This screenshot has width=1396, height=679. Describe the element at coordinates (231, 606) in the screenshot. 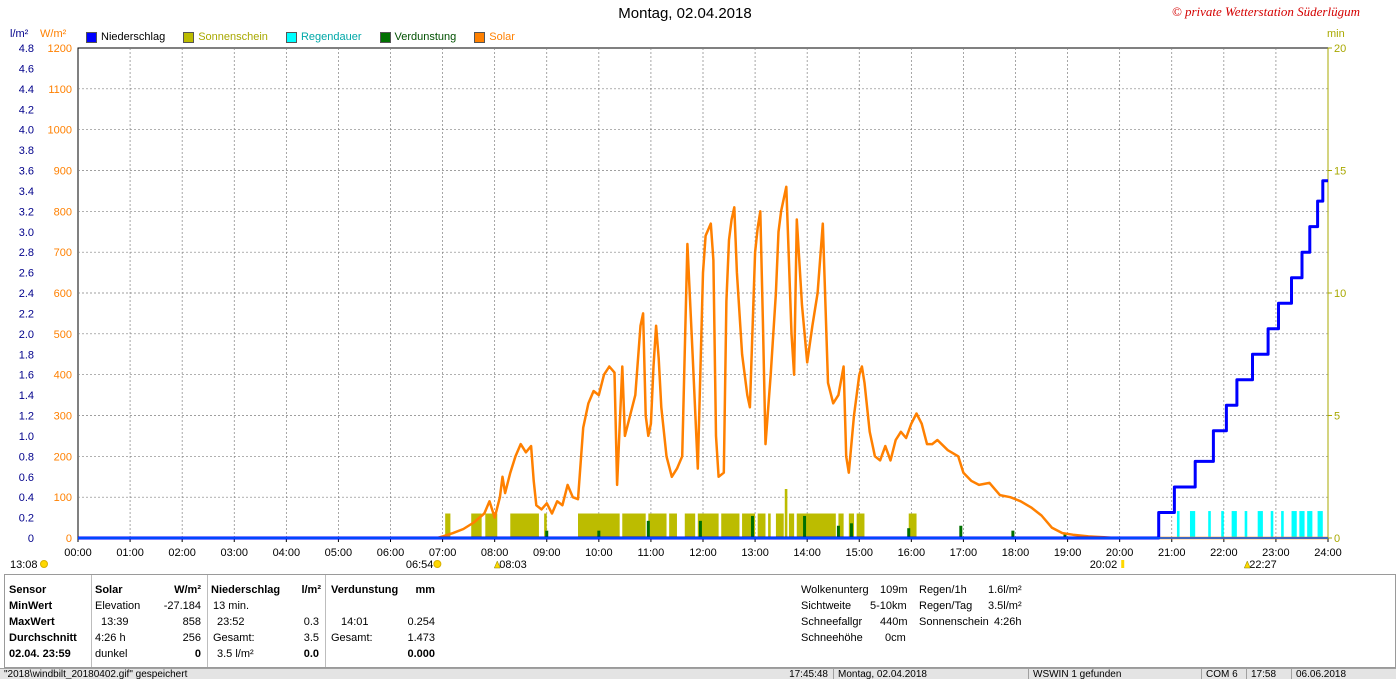

I see `rain-min-label: 13 min.` at that location.